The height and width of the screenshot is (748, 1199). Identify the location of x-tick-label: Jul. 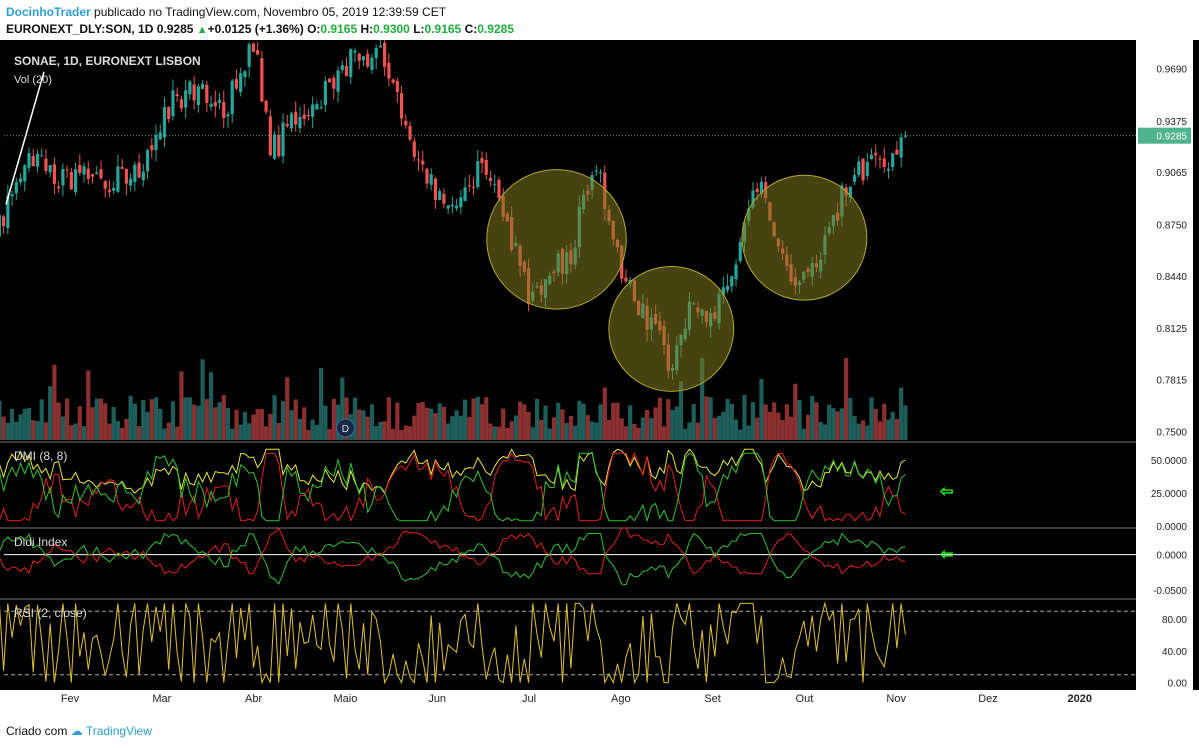
(529, 699).